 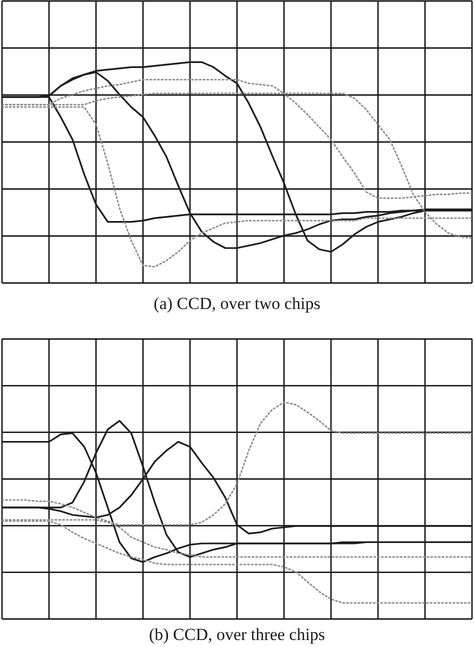 What do you see at coordinates (237, 635) in the screenshot?
I see `text: (b) CCD, over three chips` at bounding box center [237, 635].